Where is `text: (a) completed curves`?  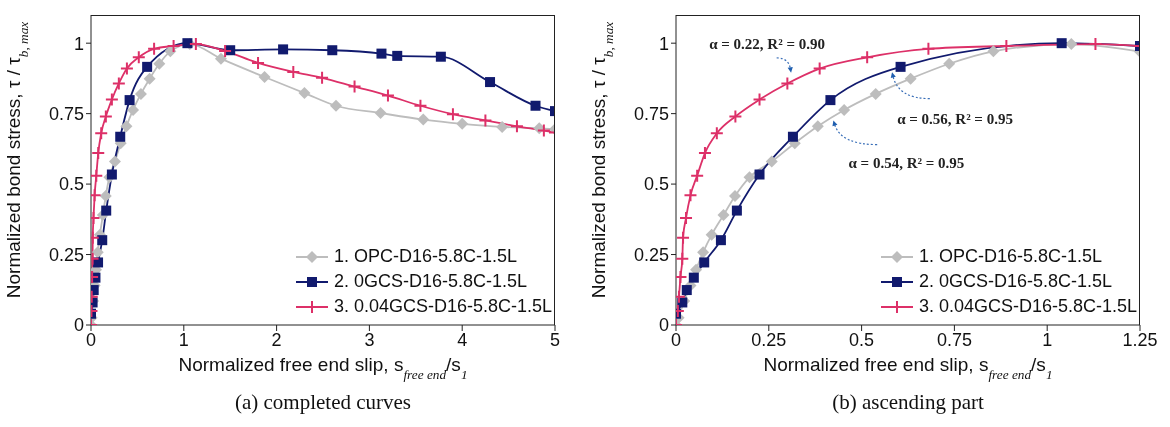
text: (a) completed curves is located at coordinates (323, 402).